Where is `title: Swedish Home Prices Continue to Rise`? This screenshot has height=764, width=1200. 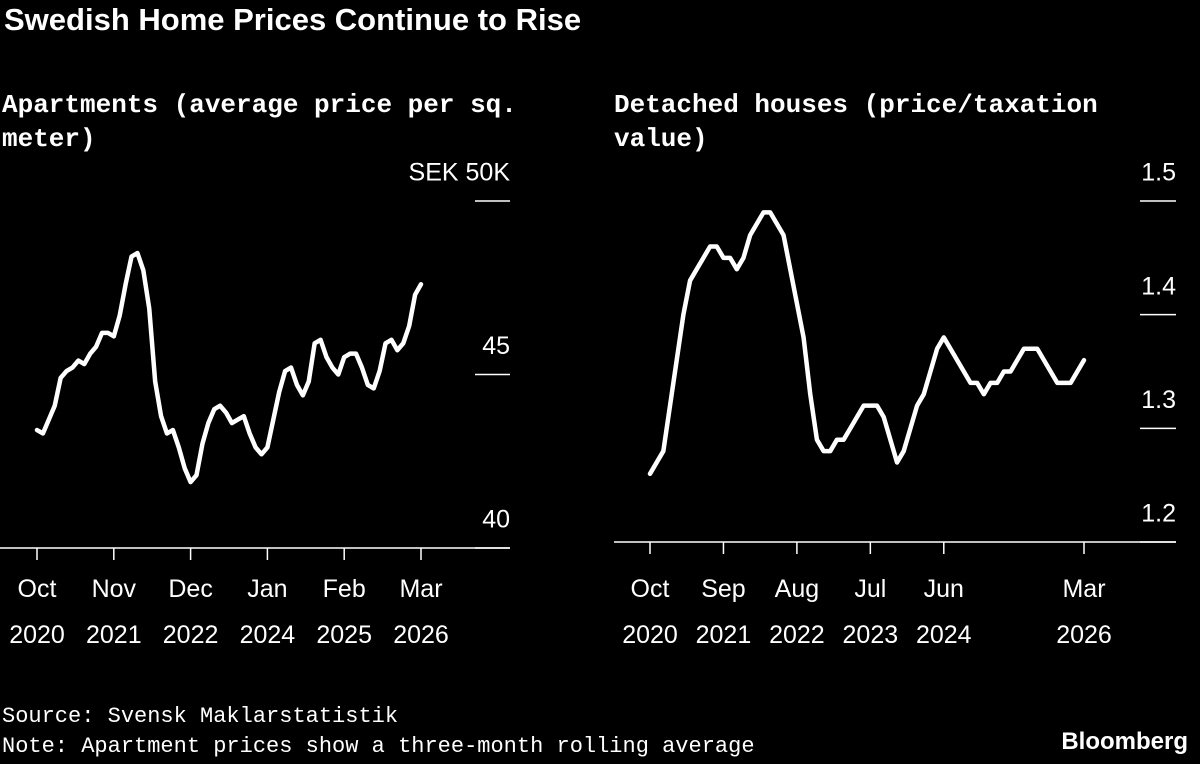 title: Swedish Home Prices Continue to Rise is located at coordinates (293, 19).